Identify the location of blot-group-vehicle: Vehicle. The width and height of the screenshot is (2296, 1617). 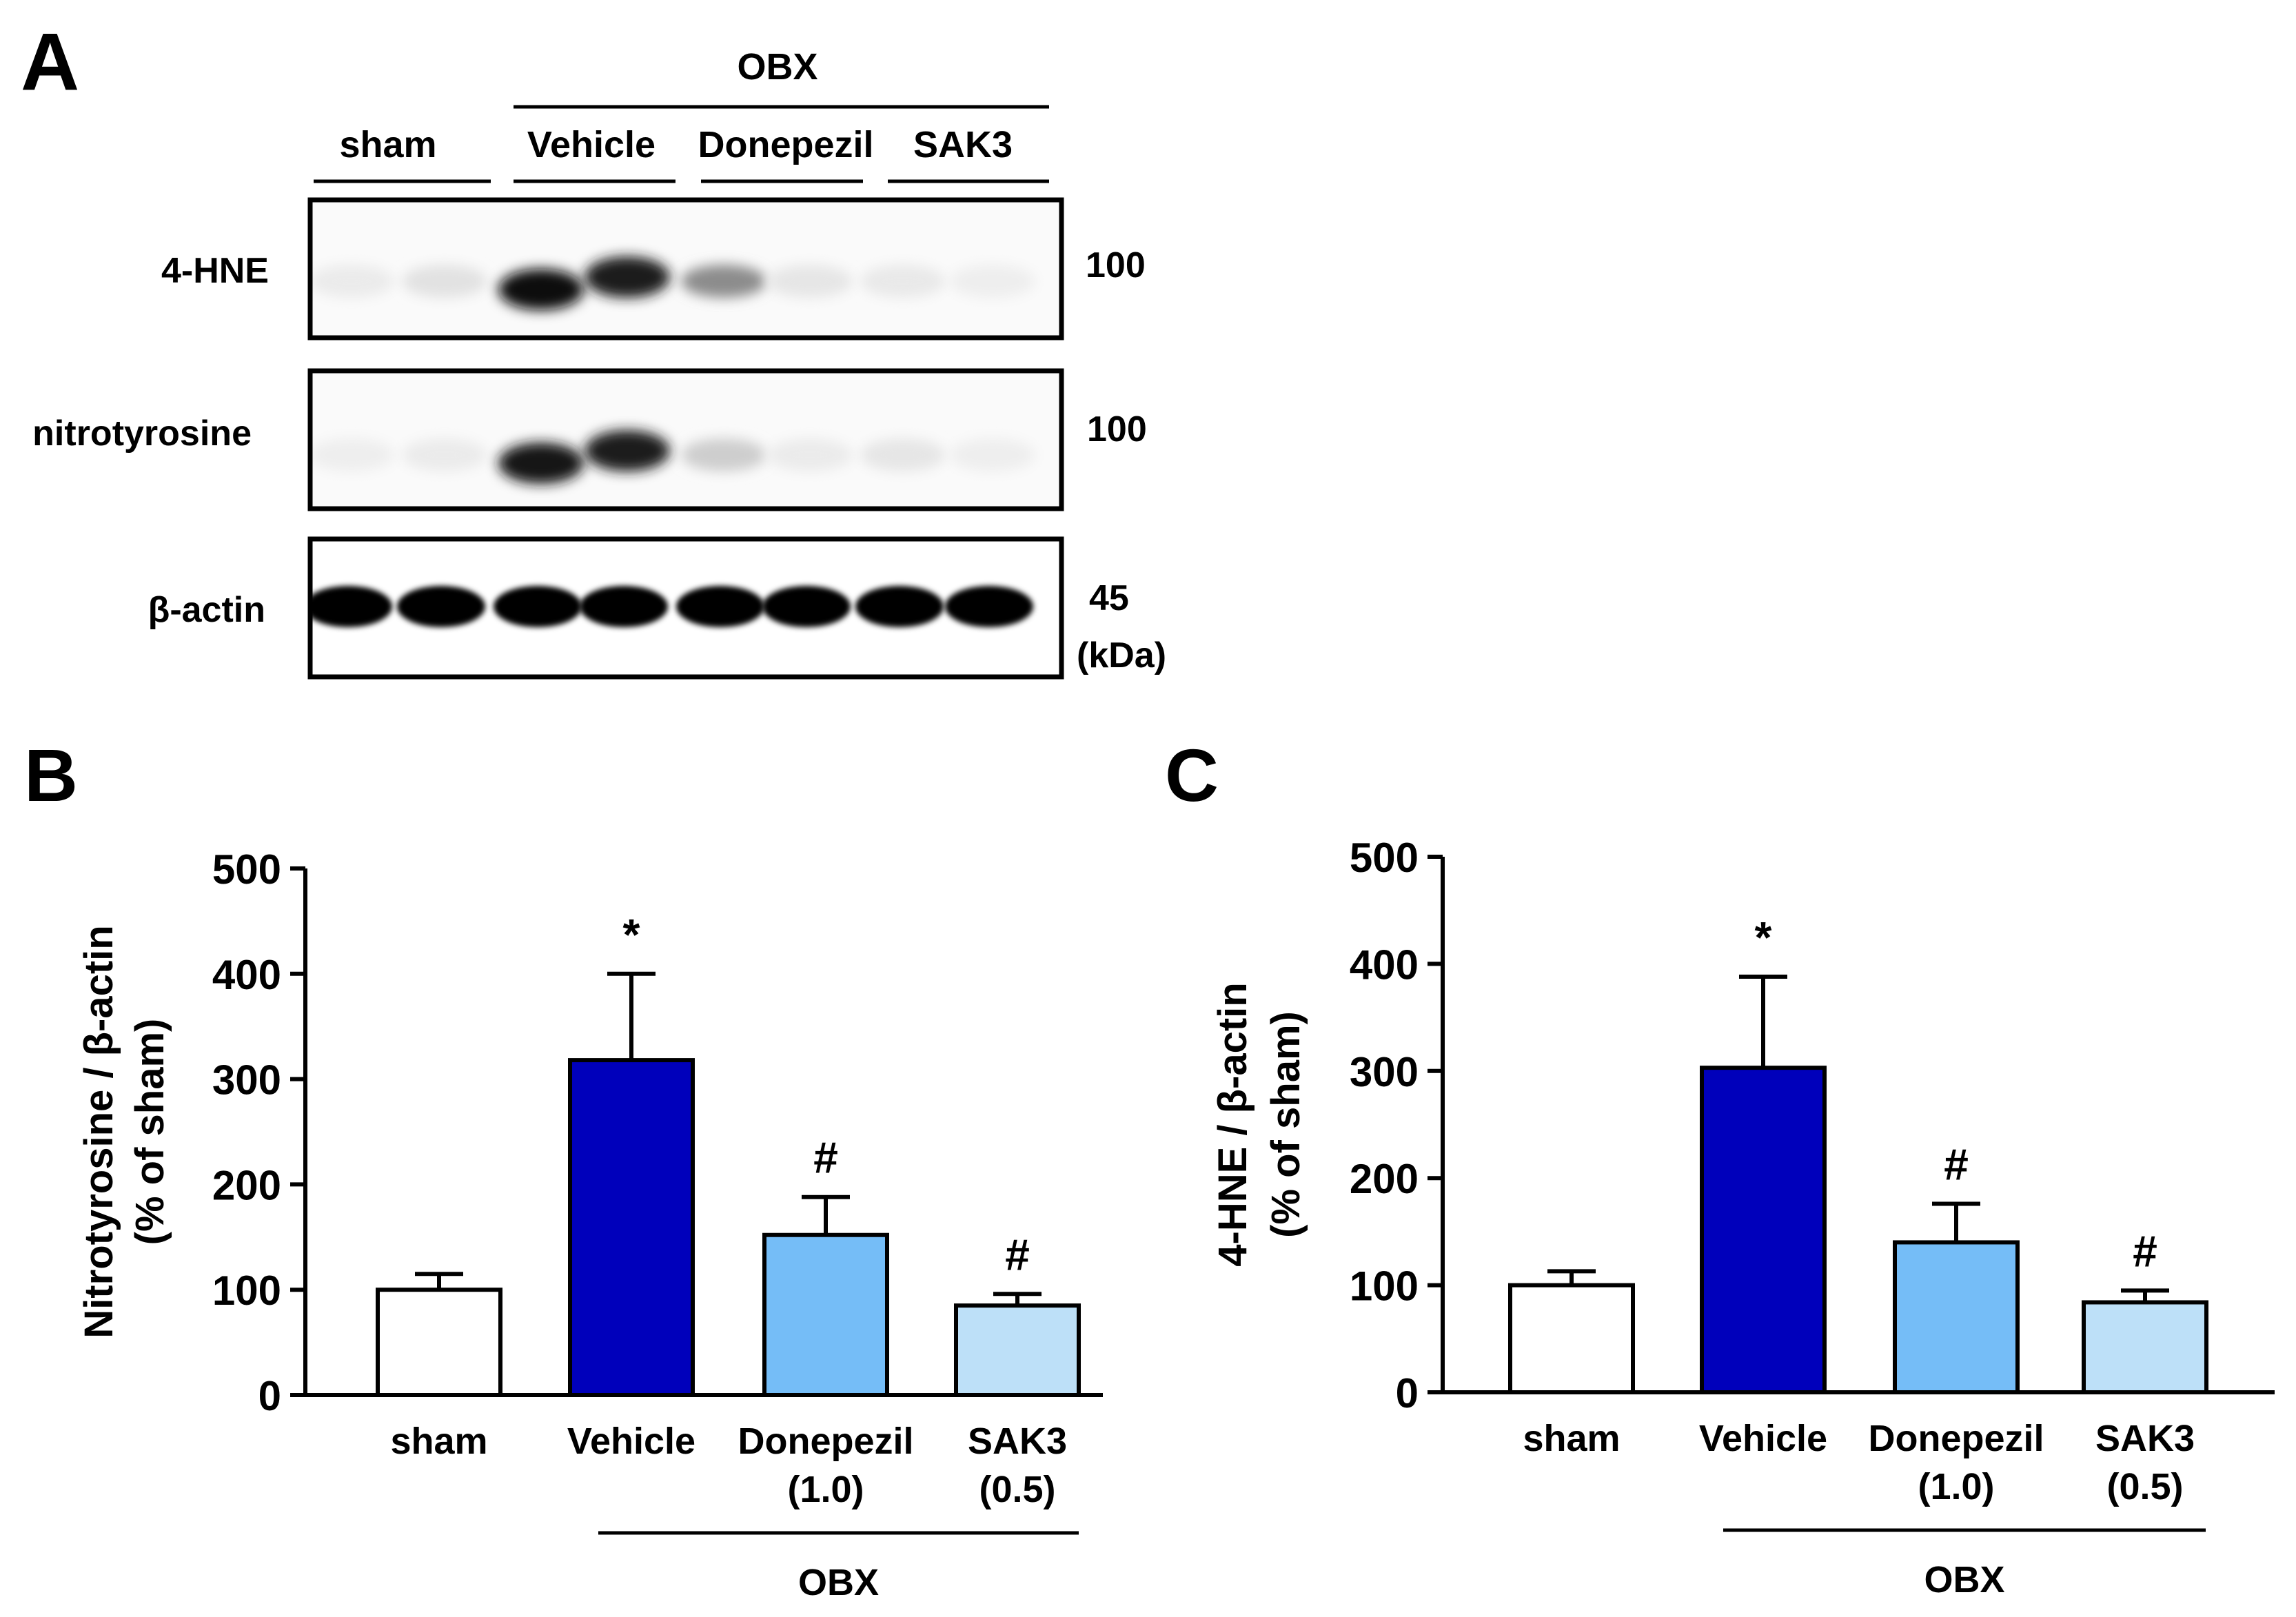
(591, 144).